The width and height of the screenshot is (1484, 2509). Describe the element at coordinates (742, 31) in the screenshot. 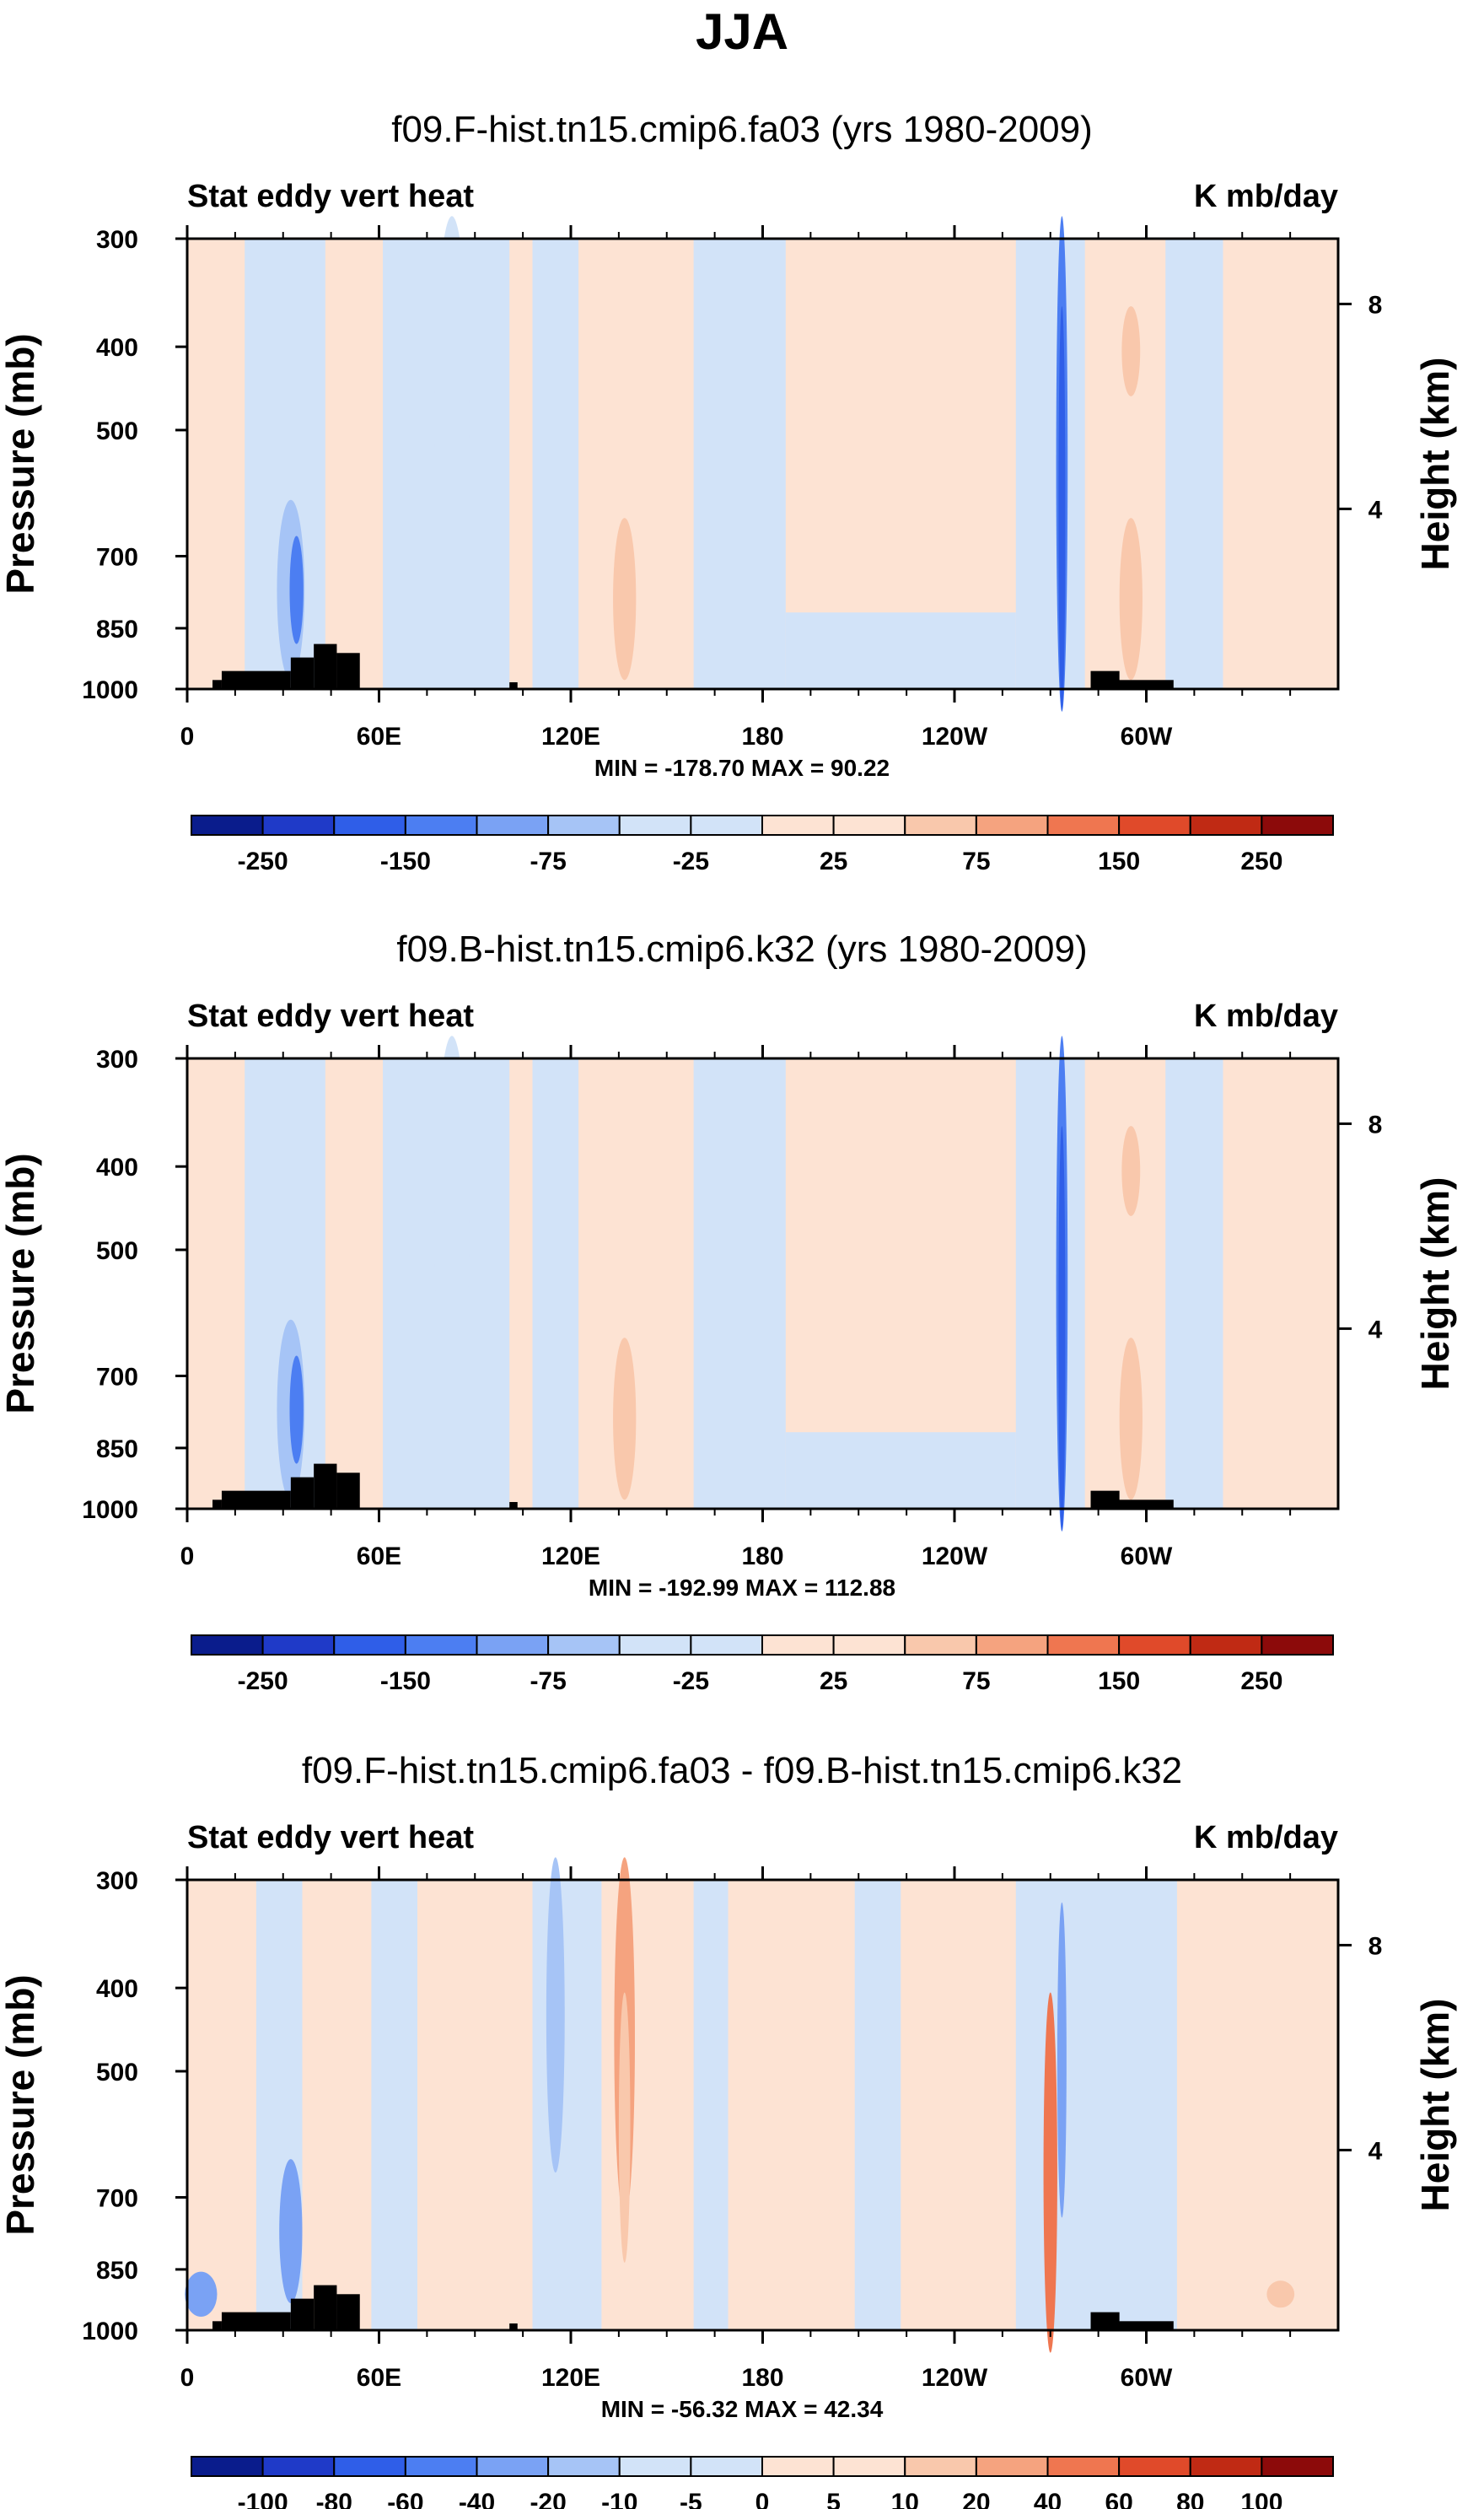

I see `figure-title: JJA` at that location.